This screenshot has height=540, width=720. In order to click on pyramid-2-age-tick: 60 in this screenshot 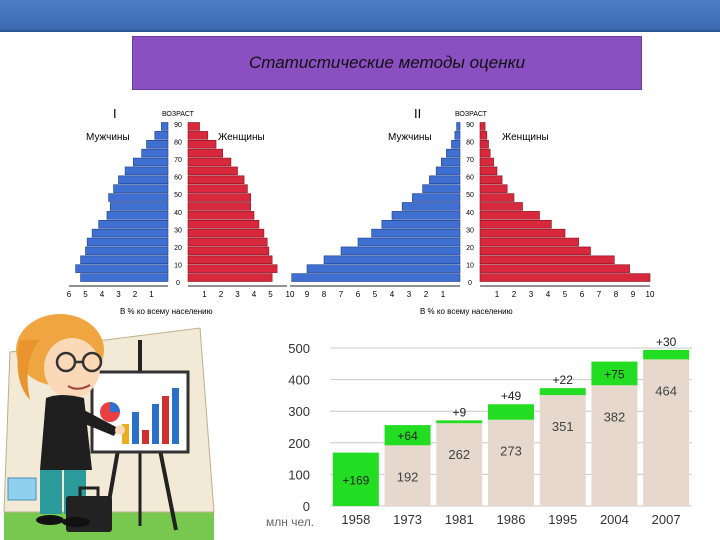, I will do `click(470, 178)`.